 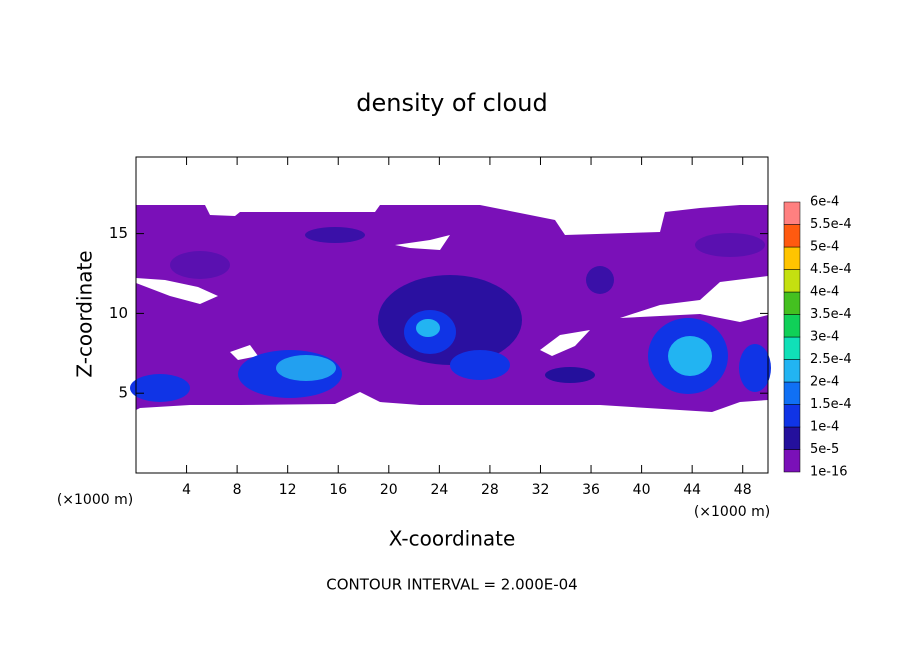 I want to click on colorbar-label: 3e-4, so click(x=824, y=337).